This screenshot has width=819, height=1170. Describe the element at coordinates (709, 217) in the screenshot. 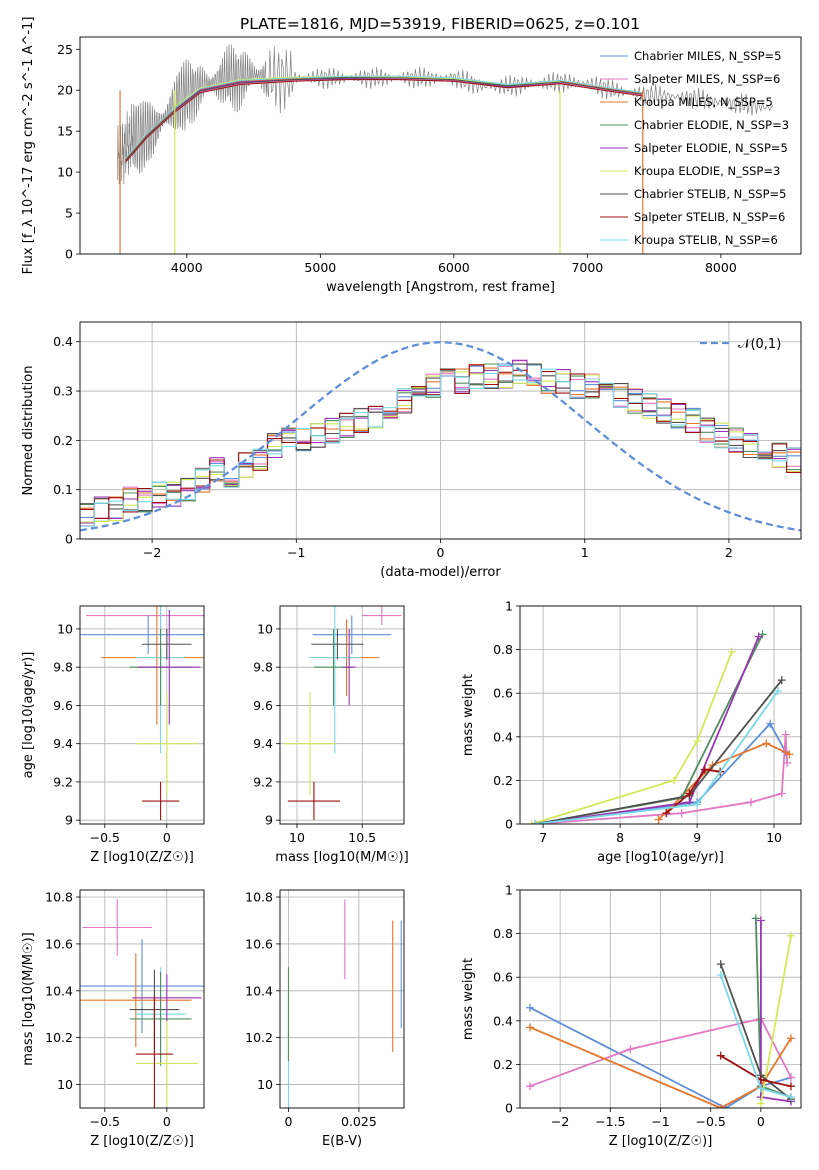

I see `legend-entry: Salpeter STELIB, N_SSP=6` at that location.